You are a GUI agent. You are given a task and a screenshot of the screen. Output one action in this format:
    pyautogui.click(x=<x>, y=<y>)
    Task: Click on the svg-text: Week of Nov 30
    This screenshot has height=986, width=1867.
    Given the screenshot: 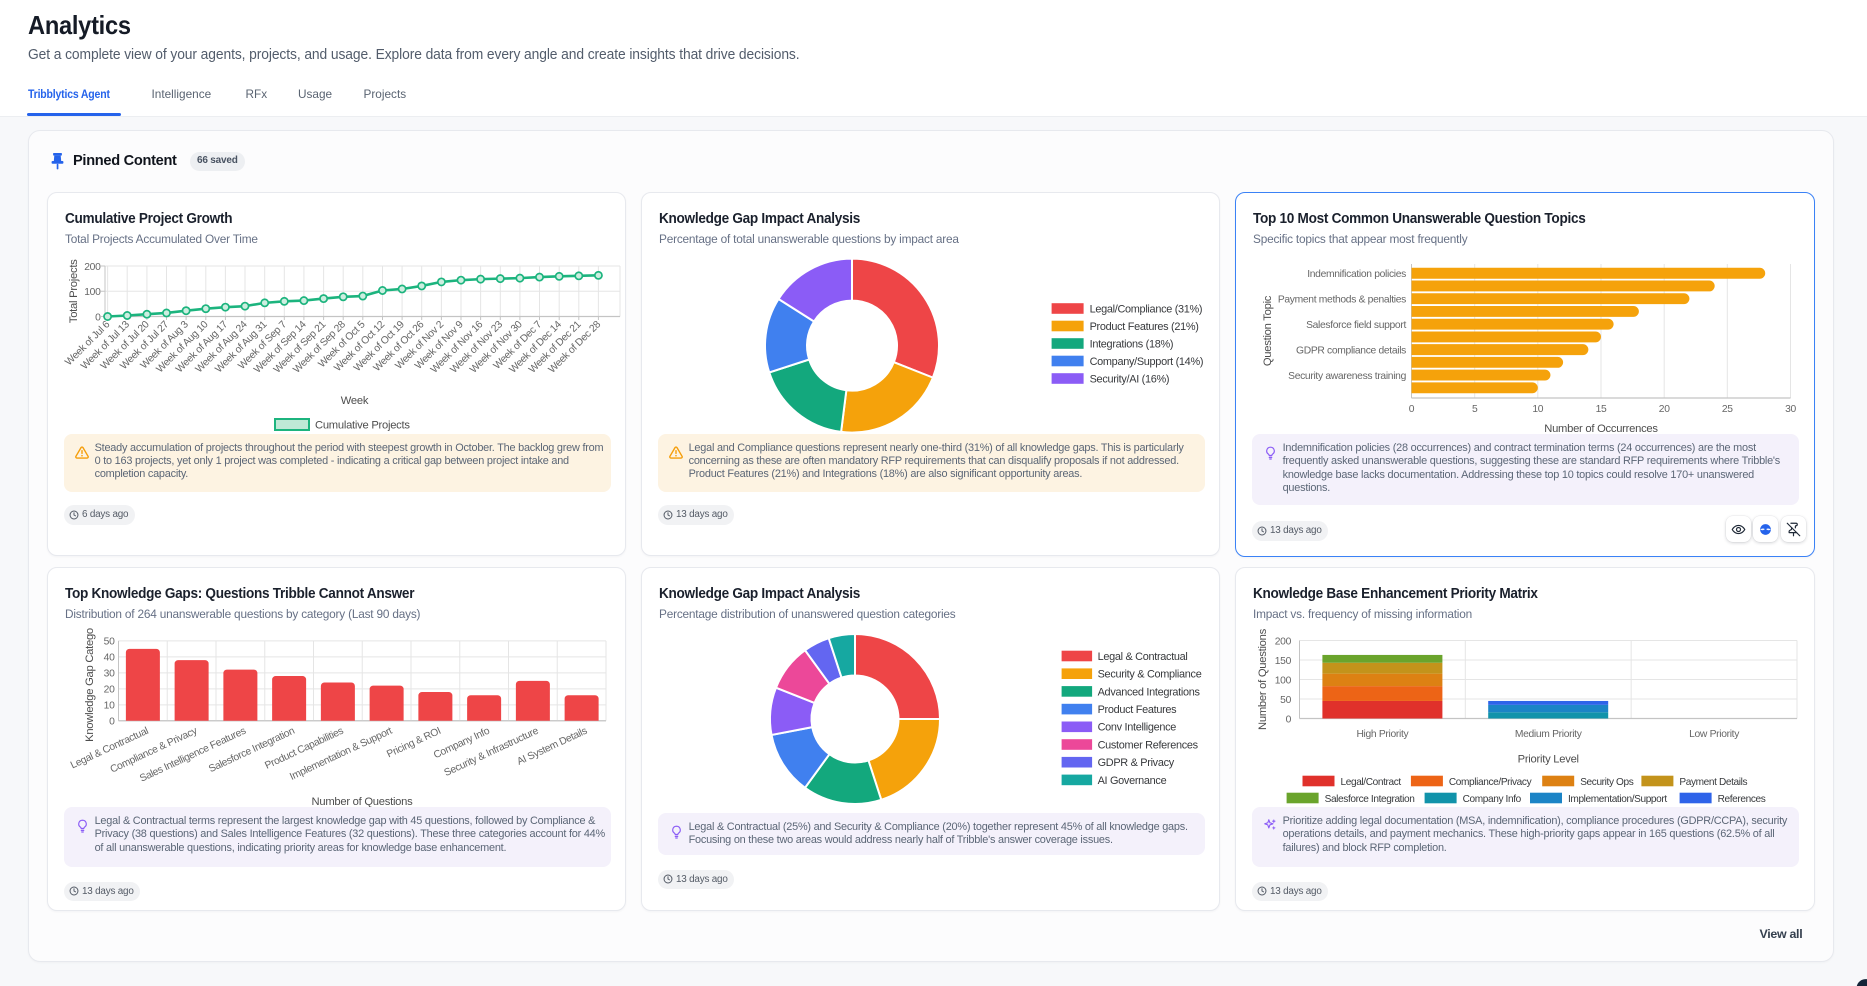 What is the action you would take?
    pyautogui.click(x=496, y=347)
    